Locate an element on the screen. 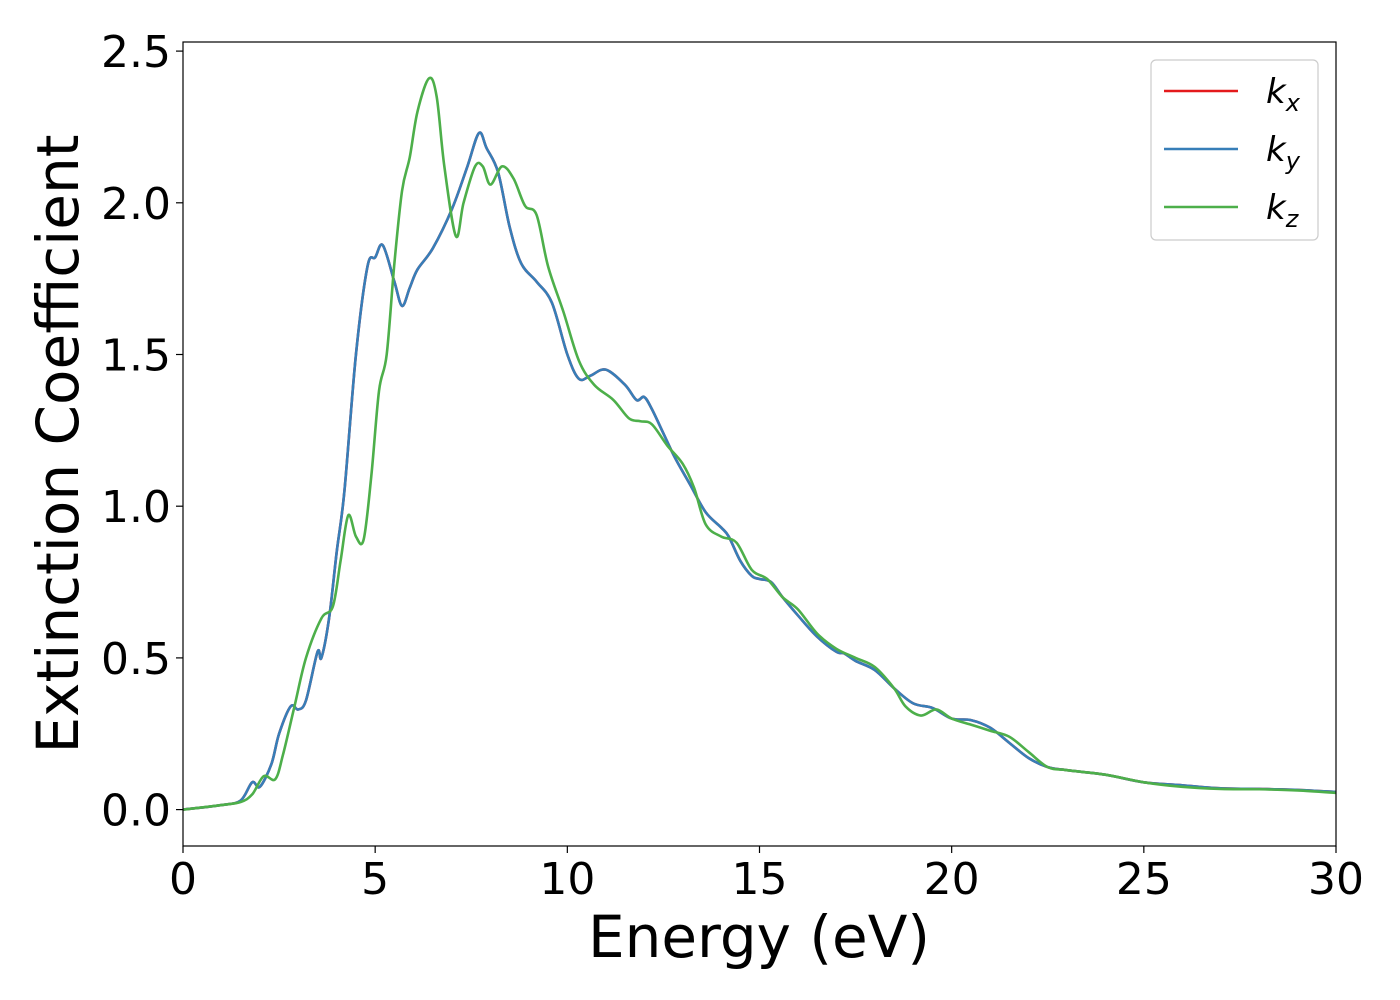  legend: kx ky kz is located at coordinates (1234, 150).